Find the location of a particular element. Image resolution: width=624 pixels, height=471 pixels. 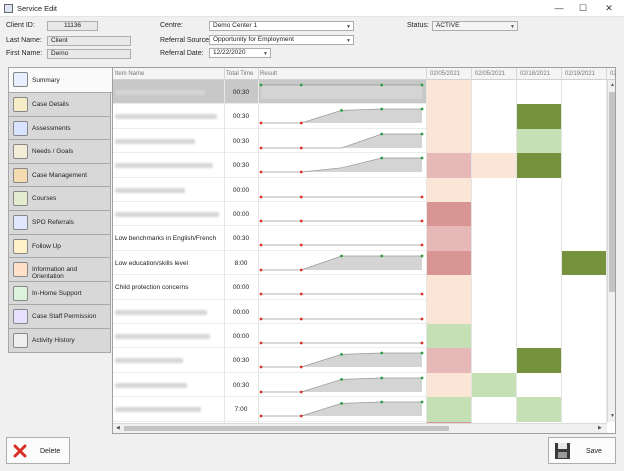

tab-follow-up: Follow Up is located at coordinates (59, 246).